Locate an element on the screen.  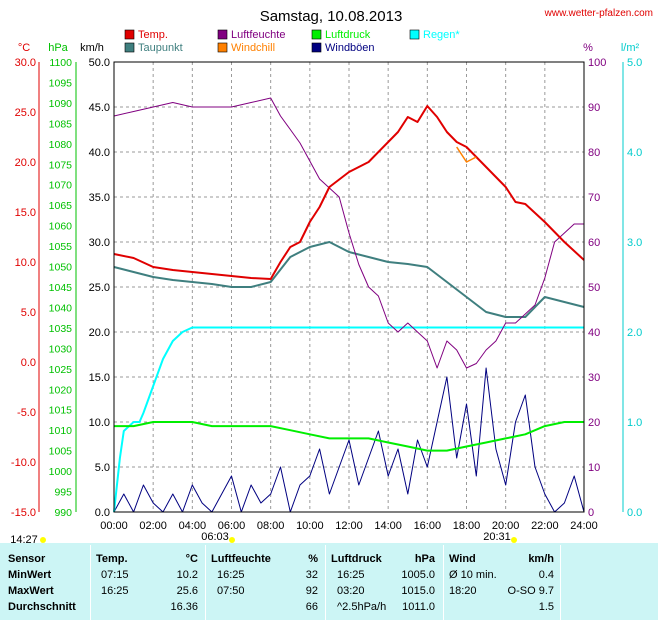
hum-tick-label: 40 is located at coordinates (594, 333).